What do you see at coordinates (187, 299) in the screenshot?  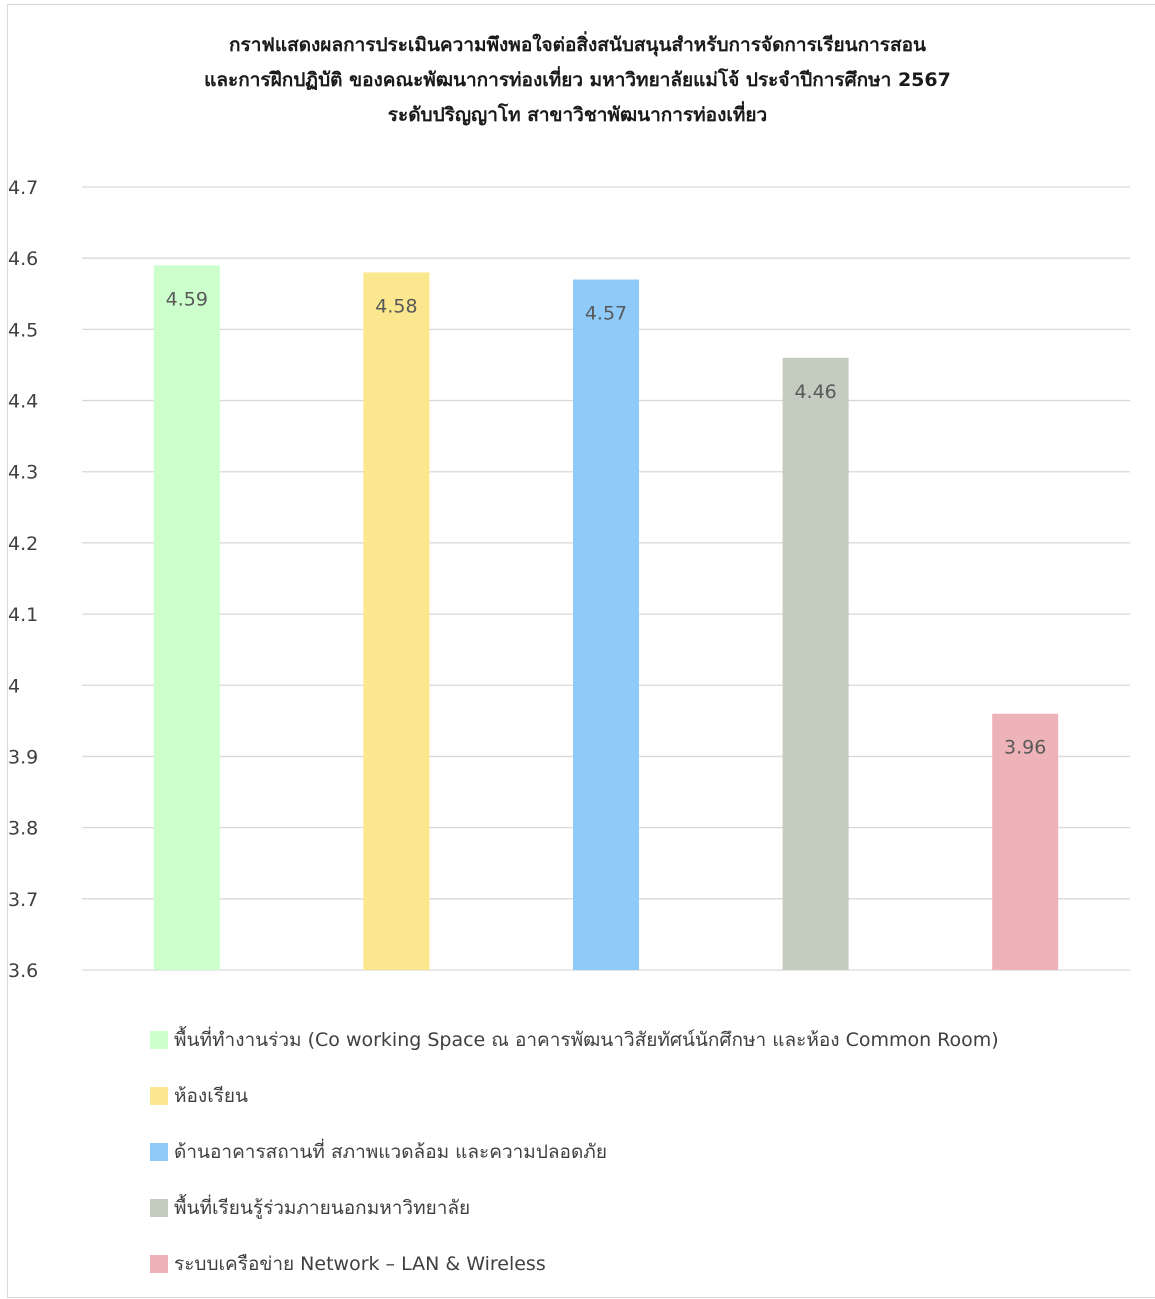 I see `data-label: 4.59` at bounding box center [187, 299].